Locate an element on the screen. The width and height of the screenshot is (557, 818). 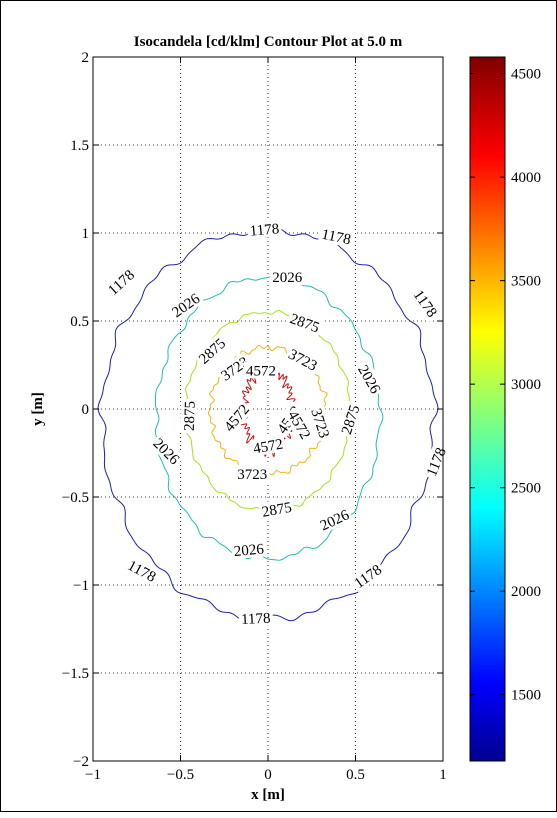
colorbar-tick-label: 4000 is located at coordinates (526, 178).